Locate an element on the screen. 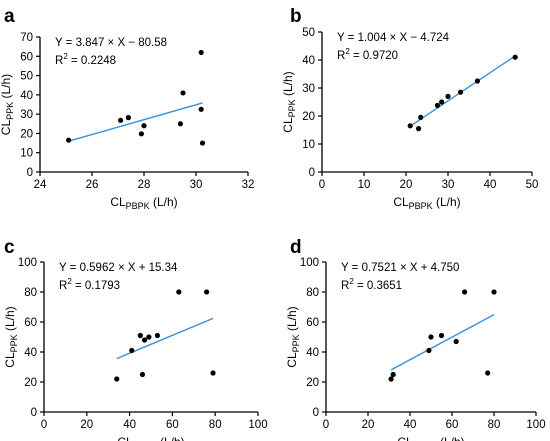 Image resolution: width=550 pixels, height=441 pixels. panel-label: a is located at coordinates (9, 16).